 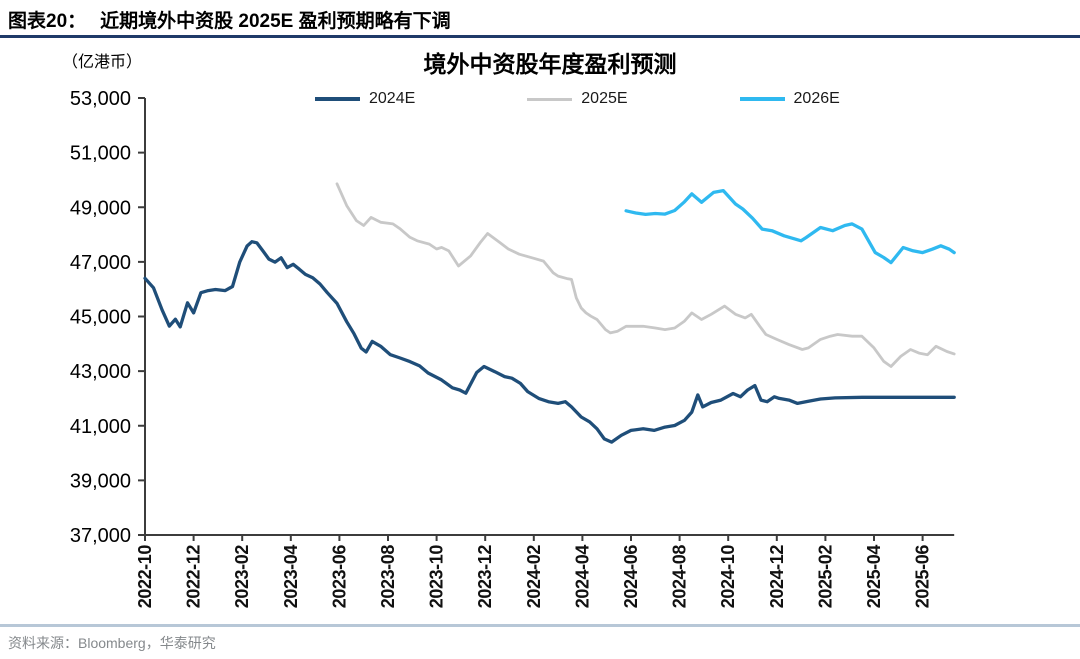 I want to click on svg-text: 2022-12, so click(x=194, y=577).